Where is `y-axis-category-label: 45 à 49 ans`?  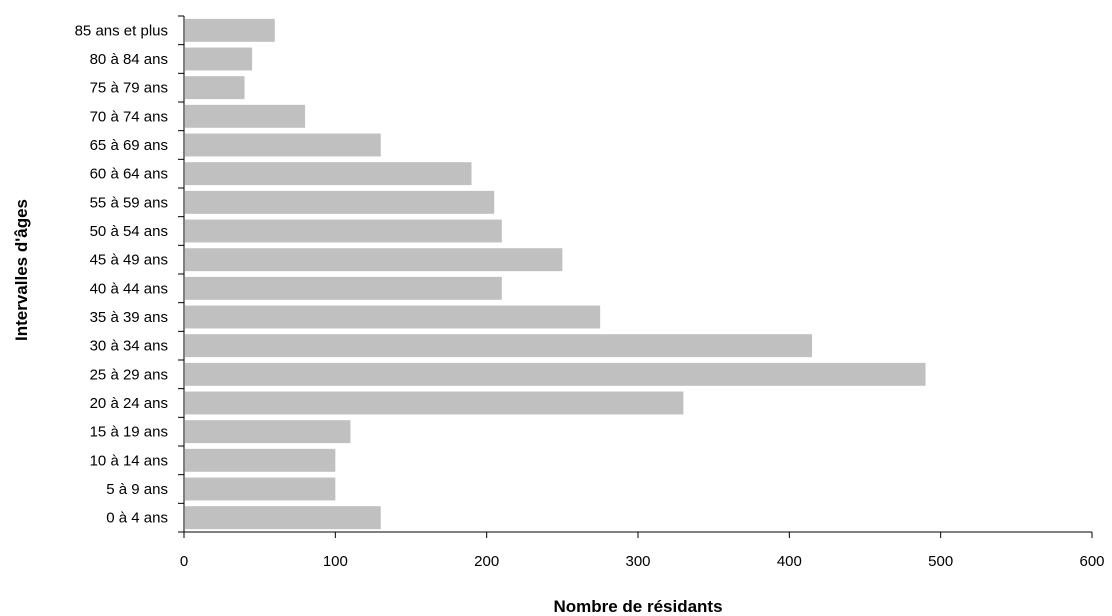 y-axis-category-label: 45 à 49 ans is located at coordinates (129, 260).